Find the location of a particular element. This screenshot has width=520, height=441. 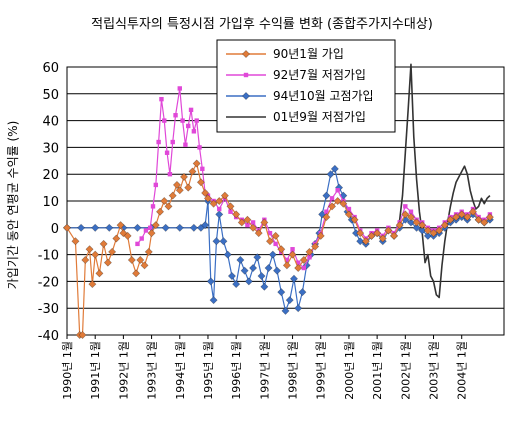

x-tick-label: 2003년 1월 is located at coordinates (434, 370).